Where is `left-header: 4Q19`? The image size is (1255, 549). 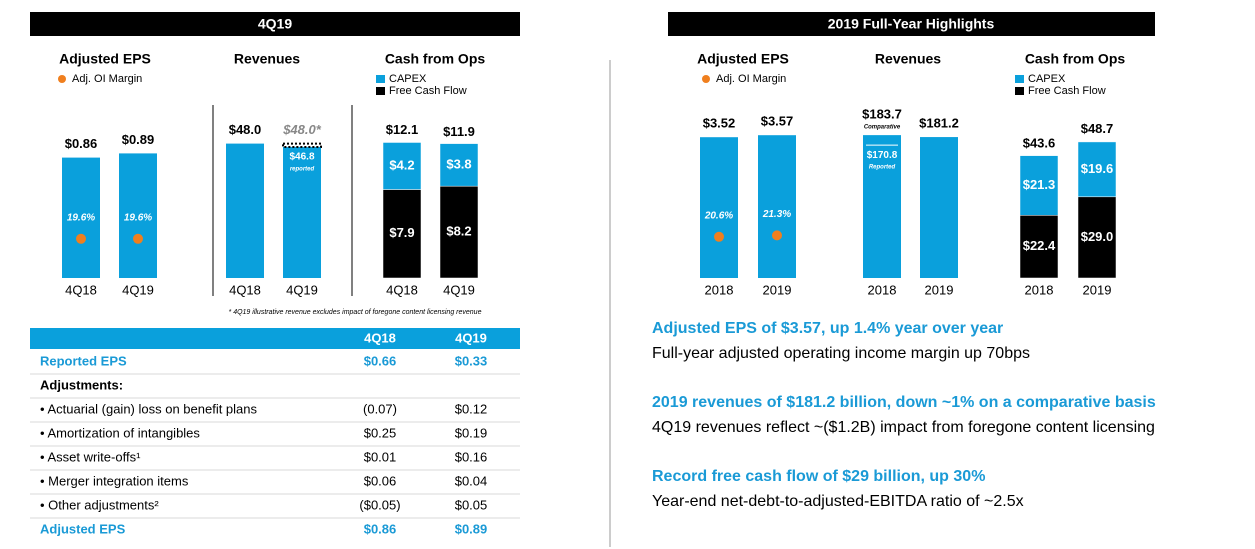 left-header: 4Q19 is located at coordinates (275, 24).